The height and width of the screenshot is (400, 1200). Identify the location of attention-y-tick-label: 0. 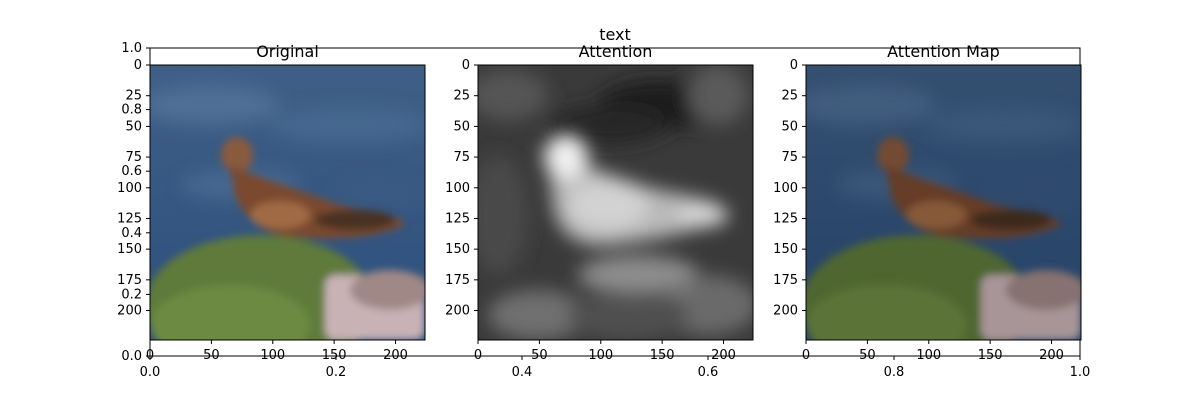
(466, 65).